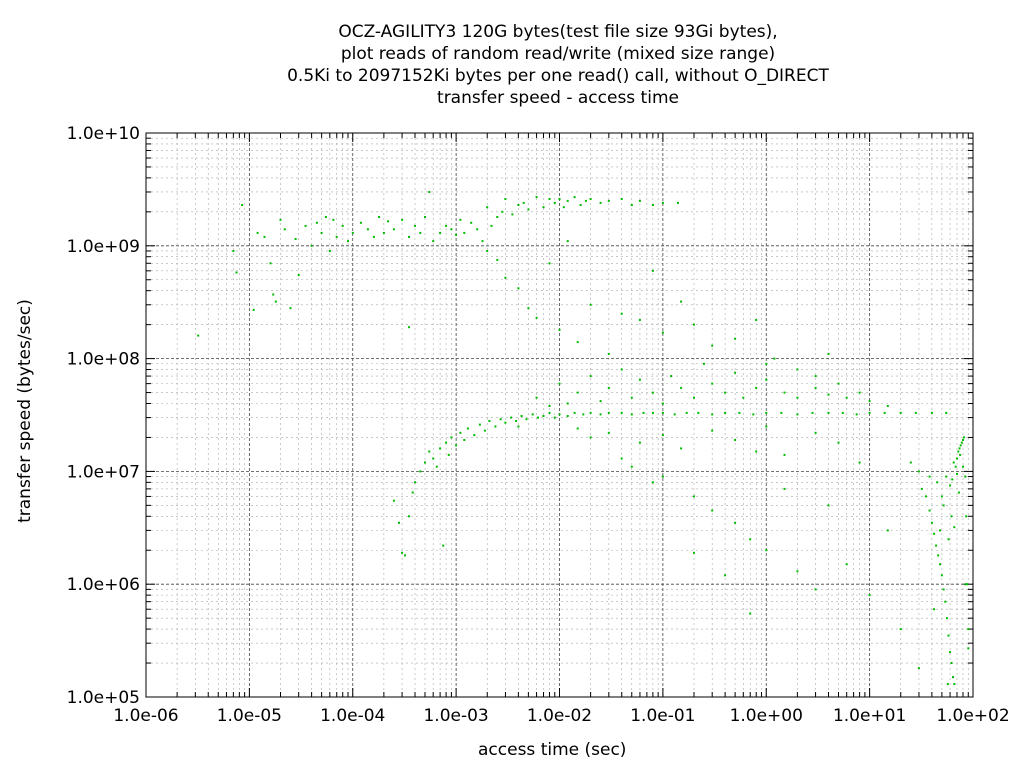 Image resolution: width=1024 pixels, height=768 pixels. What do you see at coordinates (25, 411) in the screenshot?
I see `y-axis-title: transfer speed (bytes/sec)` at bounding box center [25, 411].